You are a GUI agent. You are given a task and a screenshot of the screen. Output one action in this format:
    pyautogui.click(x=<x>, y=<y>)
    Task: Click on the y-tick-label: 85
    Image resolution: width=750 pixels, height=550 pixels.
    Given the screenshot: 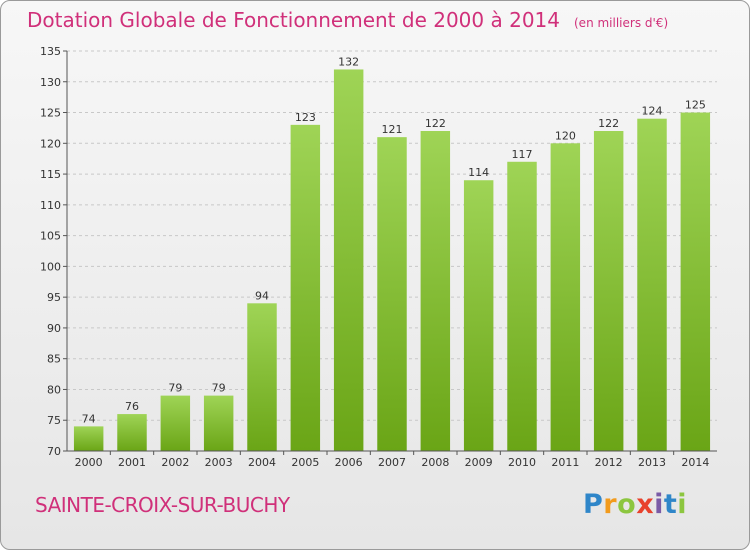 What is the action you would take?
    pyautogui.click(x=54, y=359)
    